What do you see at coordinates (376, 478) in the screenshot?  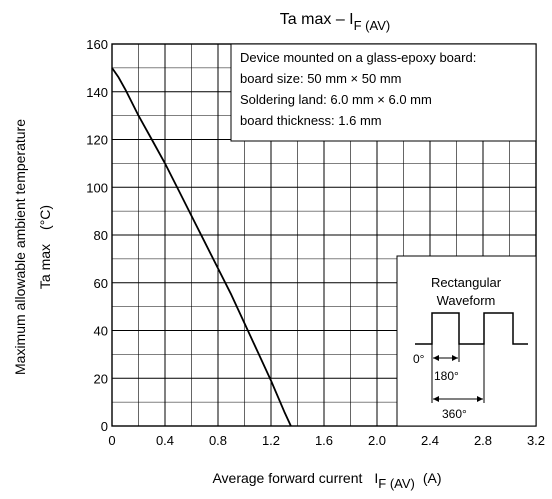 I see `x-axis-title-symbol: I` at bounding box center [376, 478].